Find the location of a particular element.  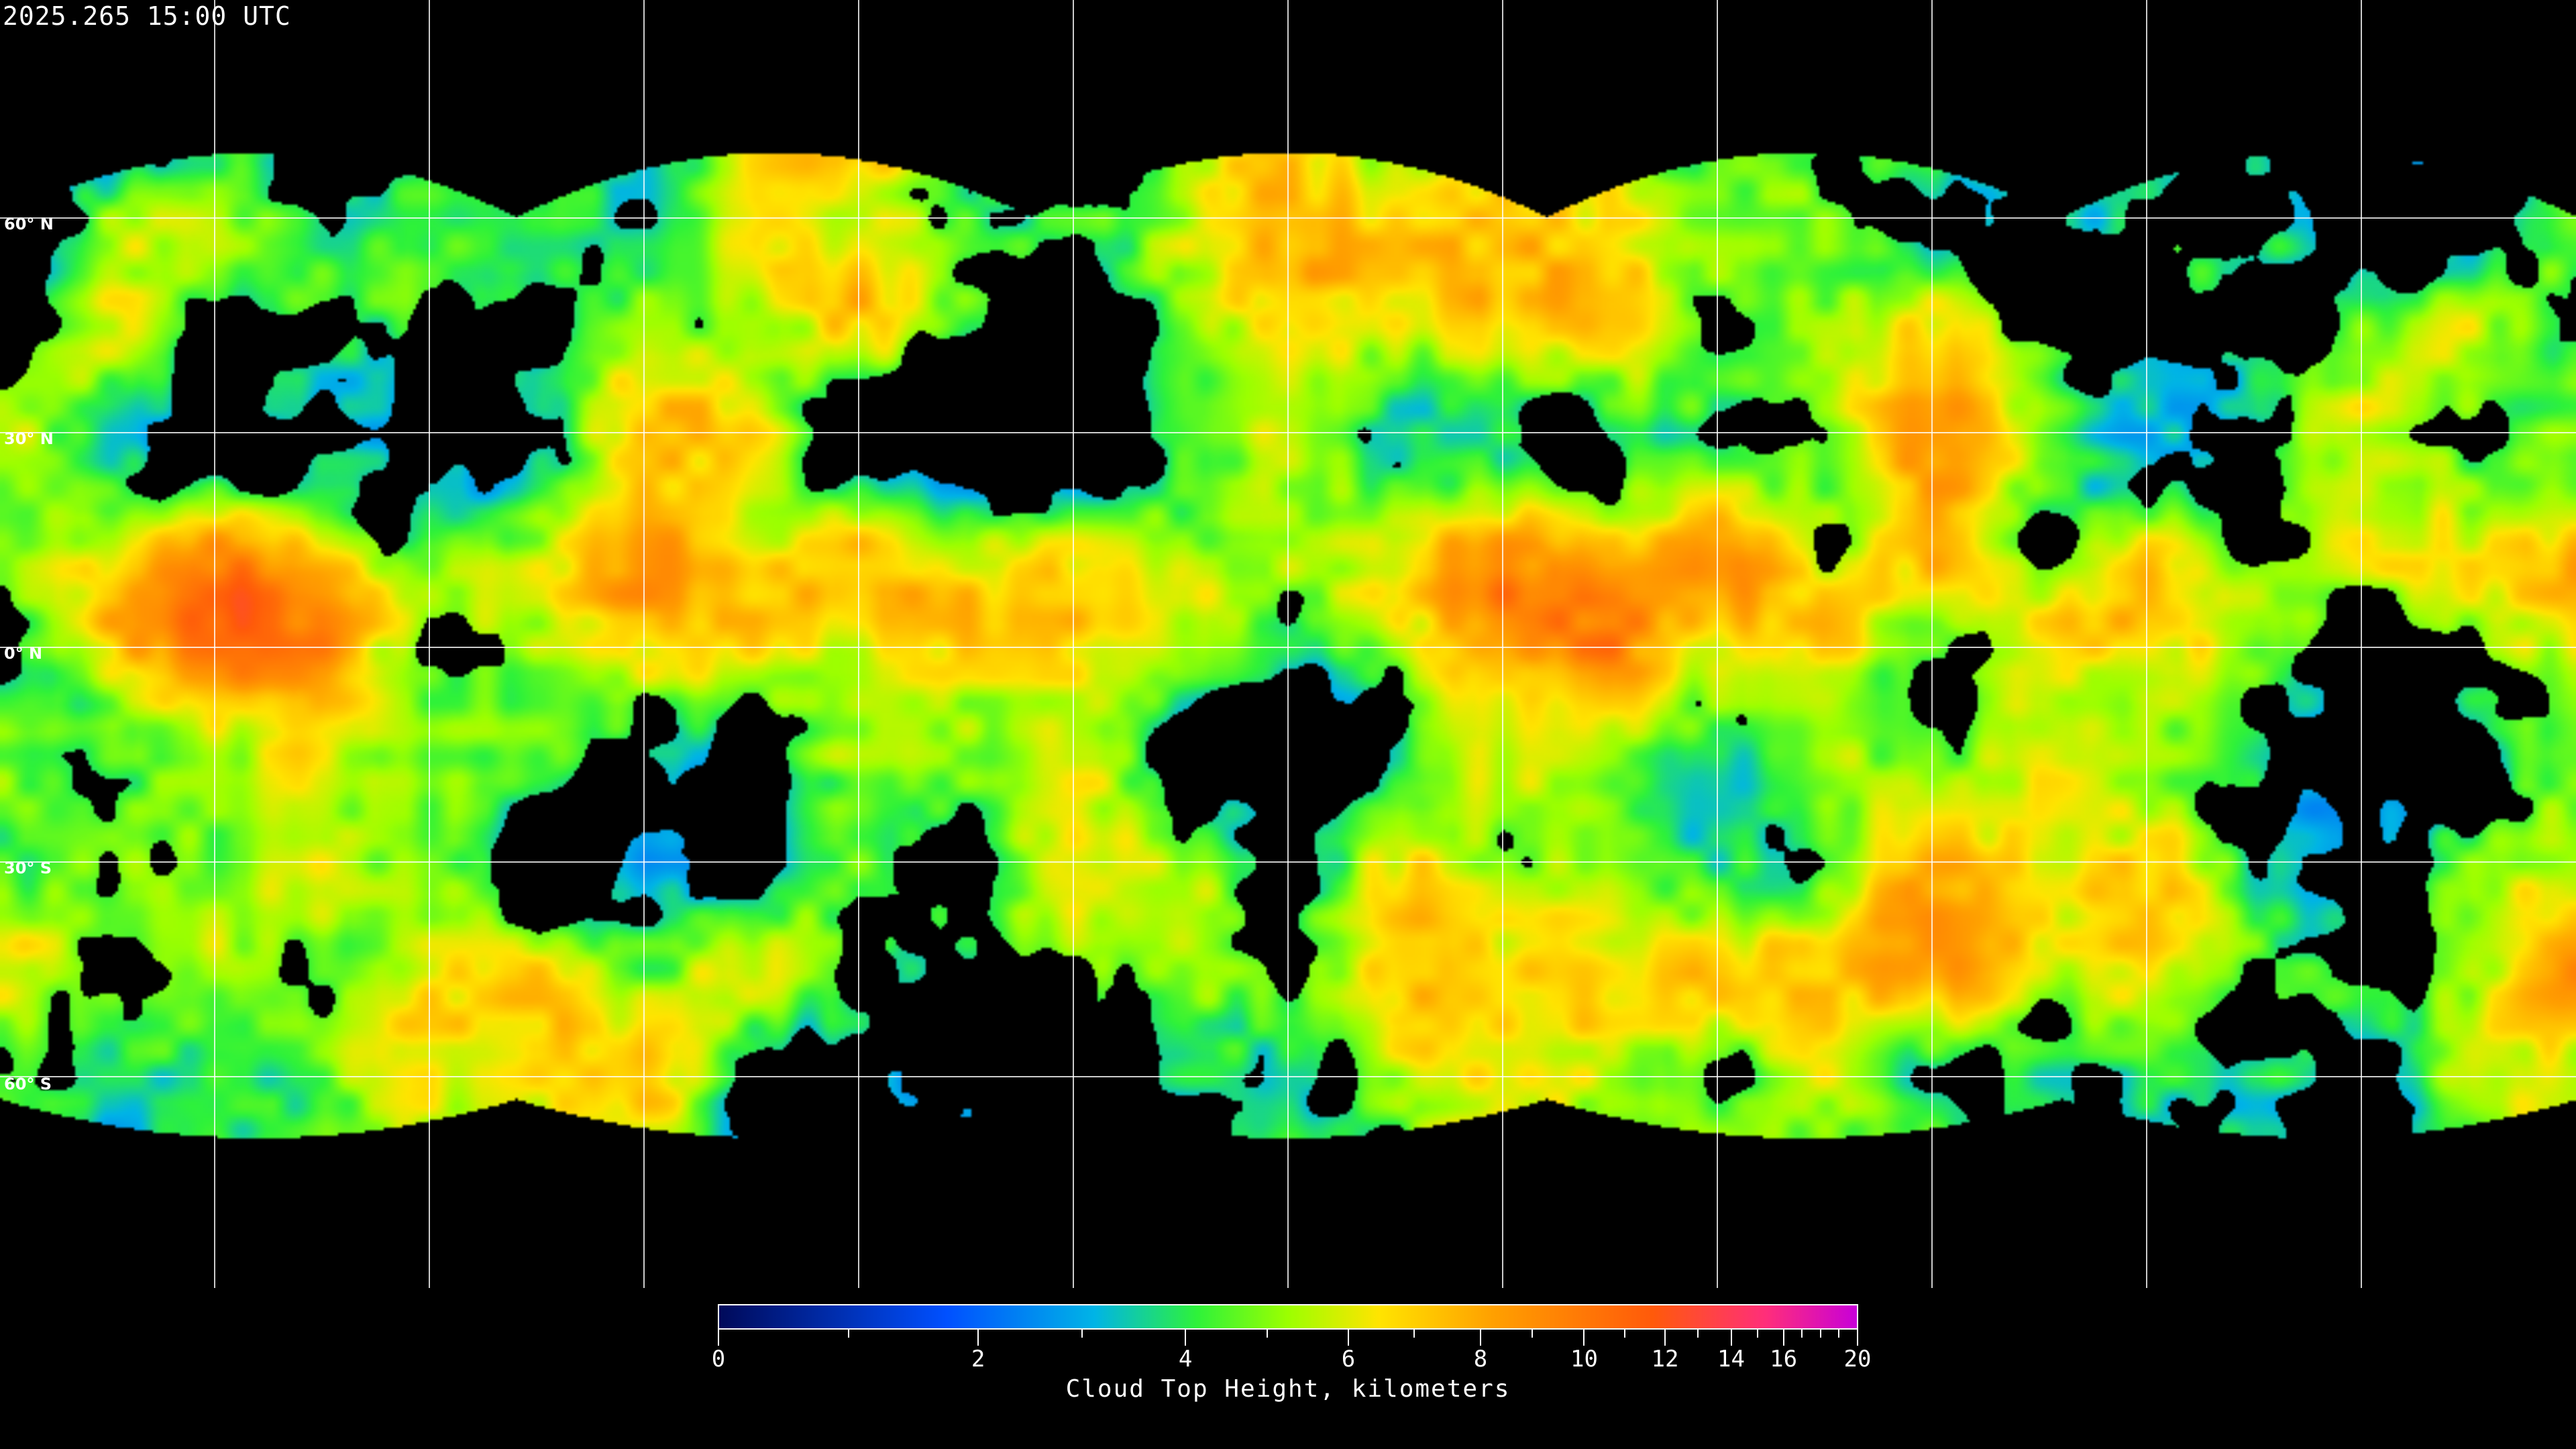

colorbar-tick-label: 2 is located at coordinates (978, 1359).